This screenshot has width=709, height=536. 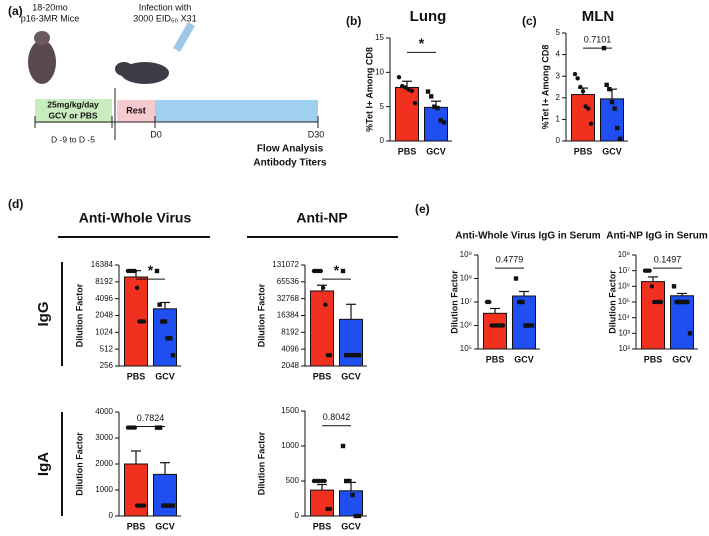 I want to click on y-tick-label: 10⁷, so click(x=624, y=270).